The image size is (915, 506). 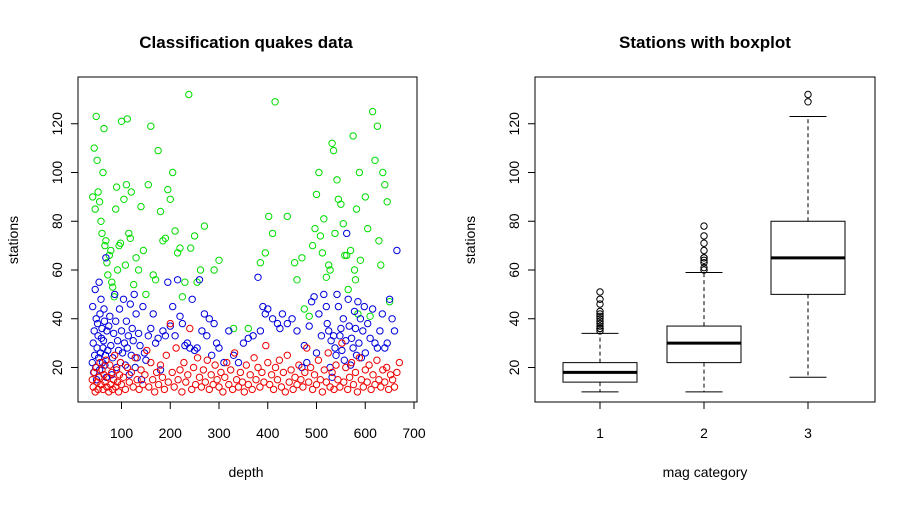 I want to click on boxplot-y-tick-label: 120, so click(x=514, y=124).